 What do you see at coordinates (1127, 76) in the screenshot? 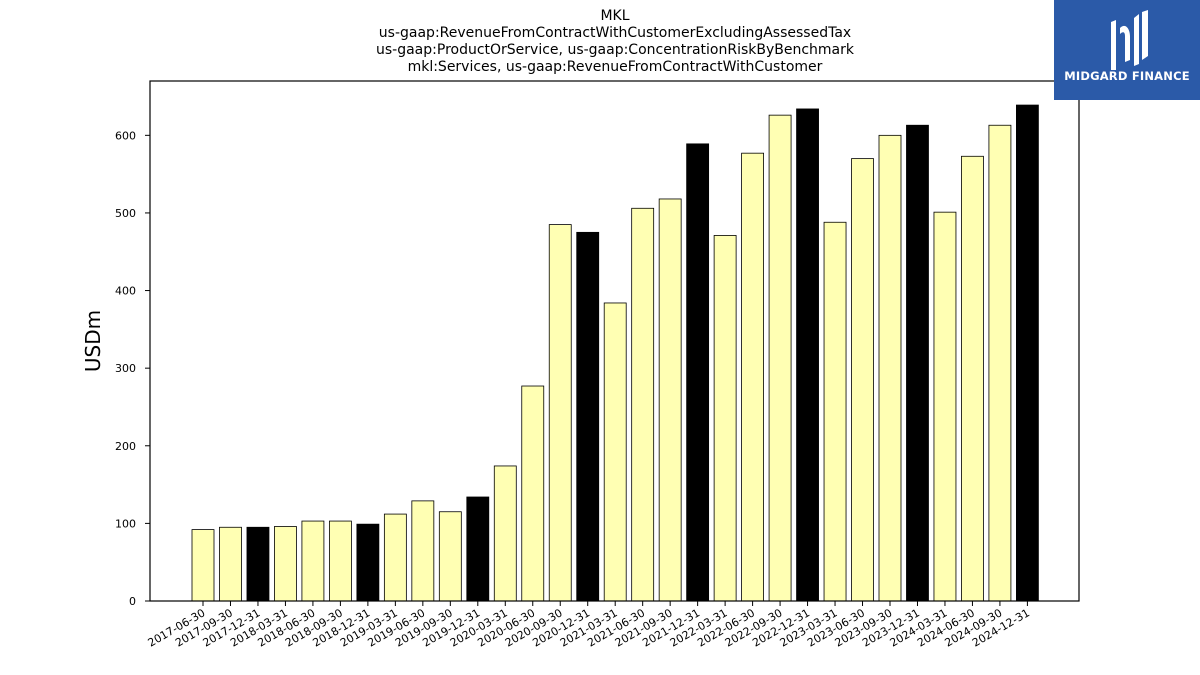
I see `logo-text: MIDGARD FINANCE` at bounding box center [1127, 76].